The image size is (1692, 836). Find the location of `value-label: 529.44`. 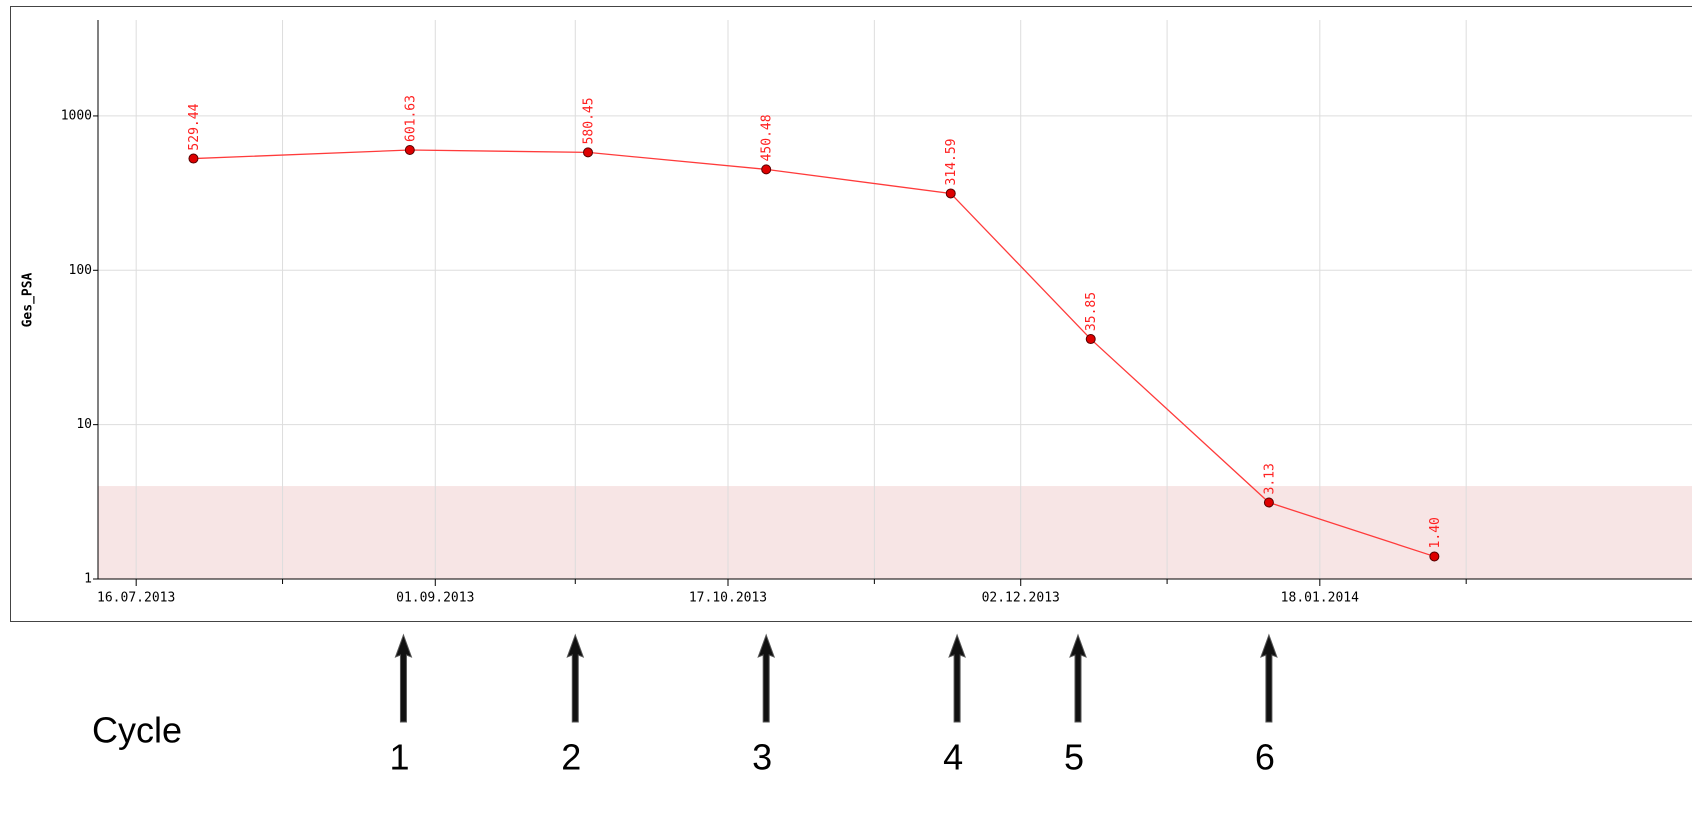

value-label: 529.44 is located at coordinates (194, 126).